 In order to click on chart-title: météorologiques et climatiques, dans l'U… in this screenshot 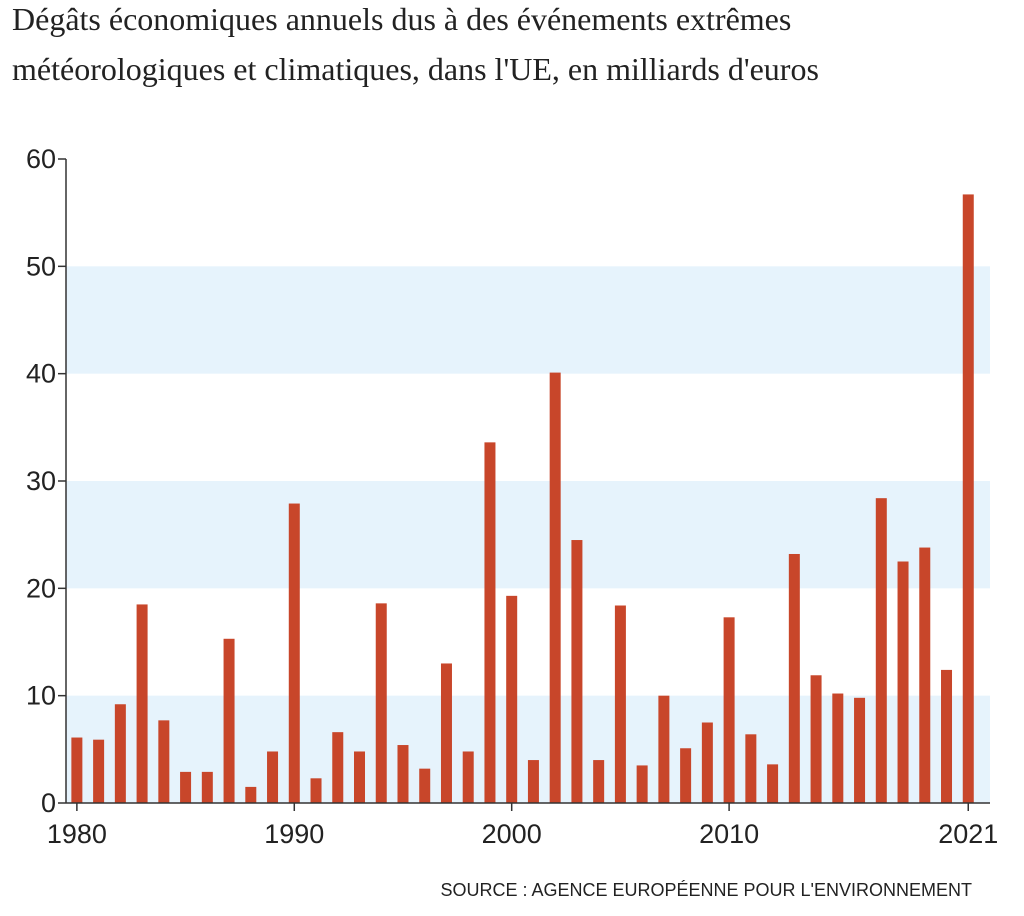, I will do `click(415, 69)`.